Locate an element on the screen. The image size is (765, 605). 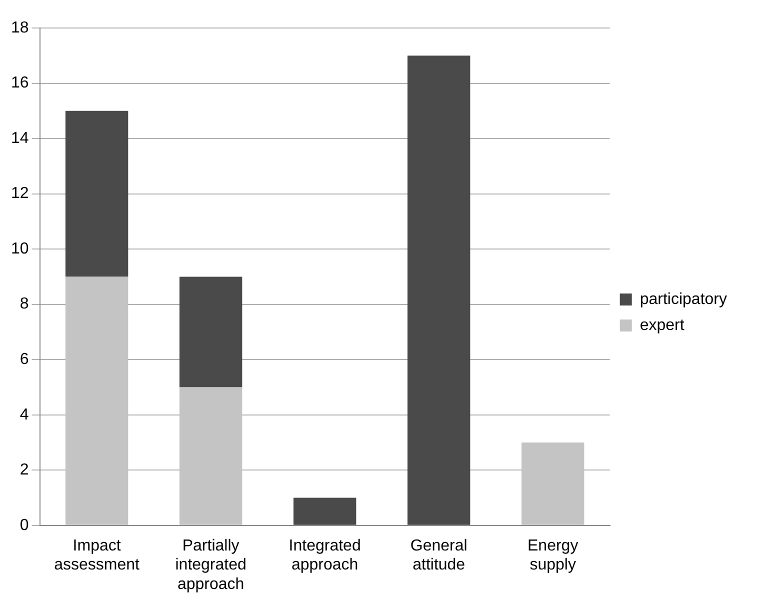
x-tick-label: Integrated approach is located at coordinates (324, 555).